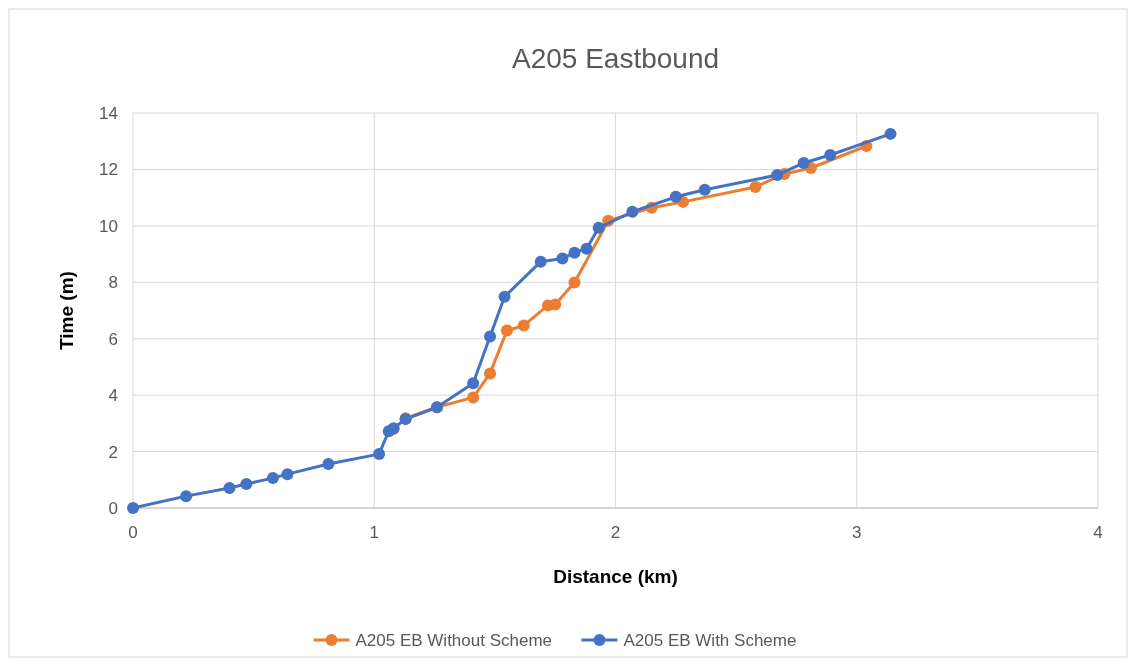  Describe the element at coordinates (1098, 532) in the screenshot. I see `x-tick-label: 4` at that location.